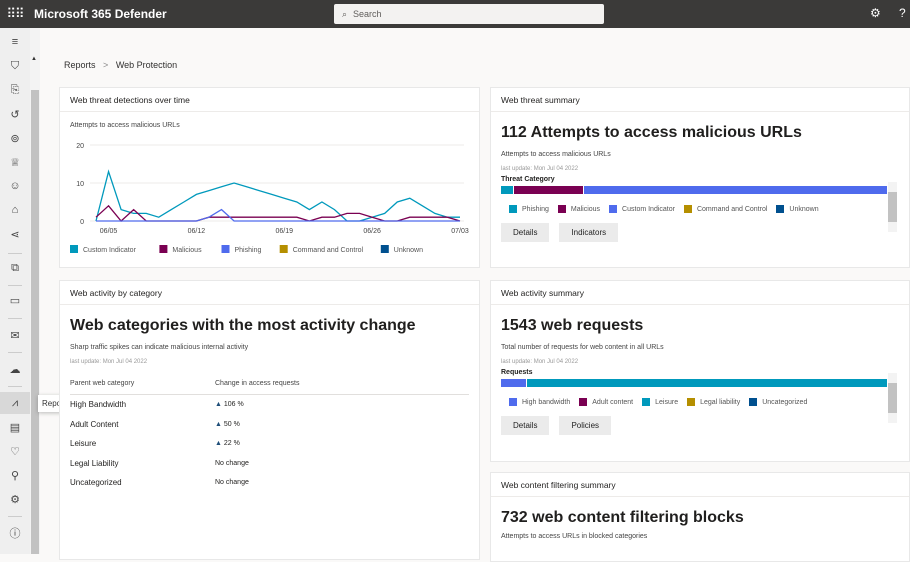 The height and width of the screenshot is (562, 910). Describe the element at coordinates (80, 65) in the screenshot. I see `breadcrumb-reports: Reports` at that location.